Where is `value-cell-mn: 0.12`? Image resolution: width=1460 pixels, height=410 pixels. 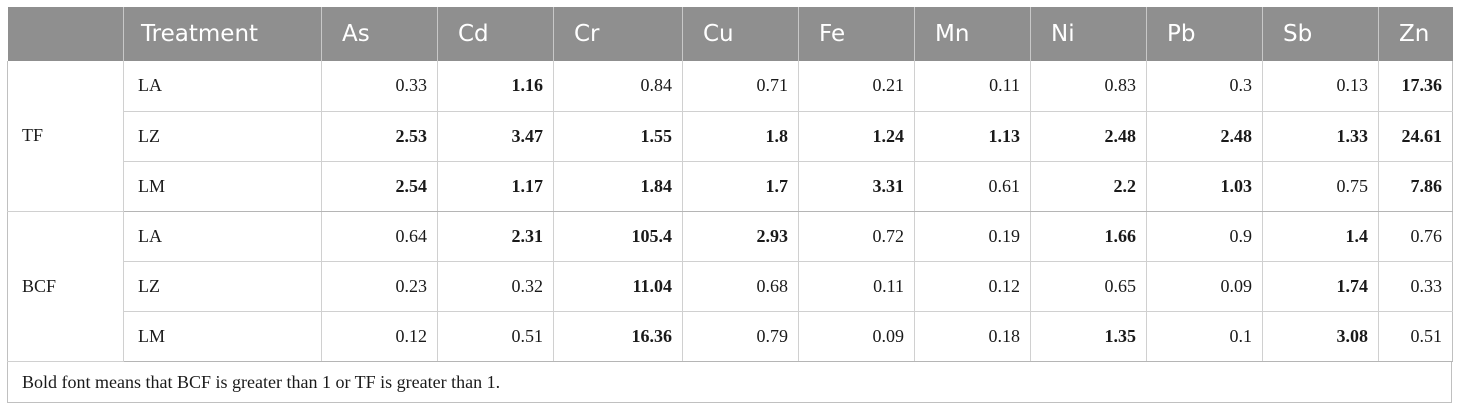 value-cell-mn: 0.12 is located at coordinates (972, 286).